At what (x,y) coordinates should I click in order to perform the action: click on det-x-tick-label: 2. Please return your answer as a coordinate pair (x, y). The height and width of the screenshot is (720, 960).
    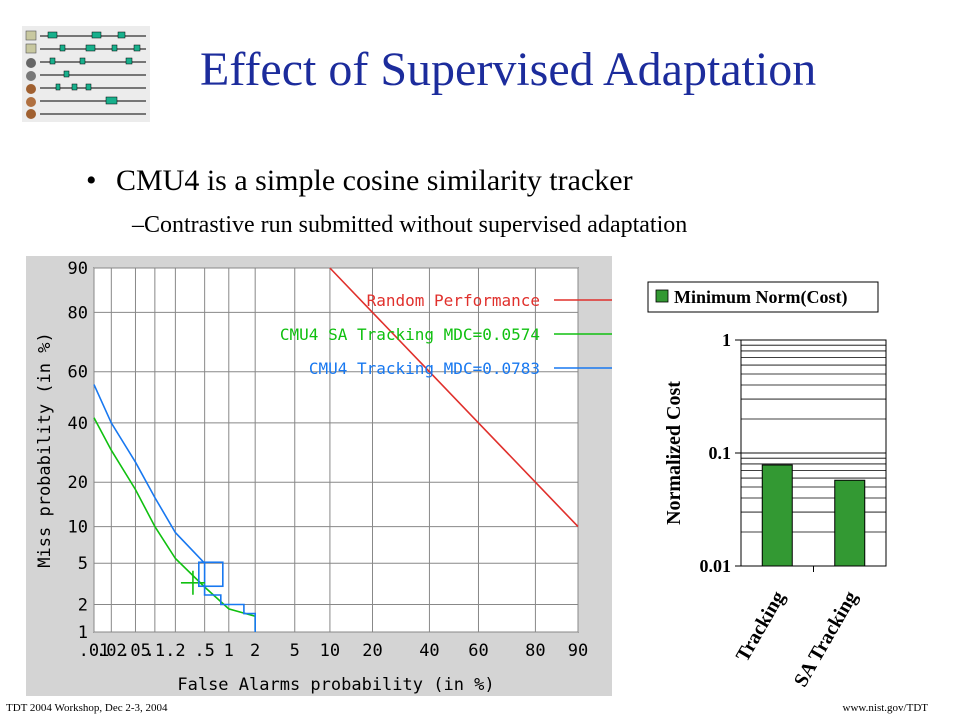
    Looking at the image, I should click on (255, 651).